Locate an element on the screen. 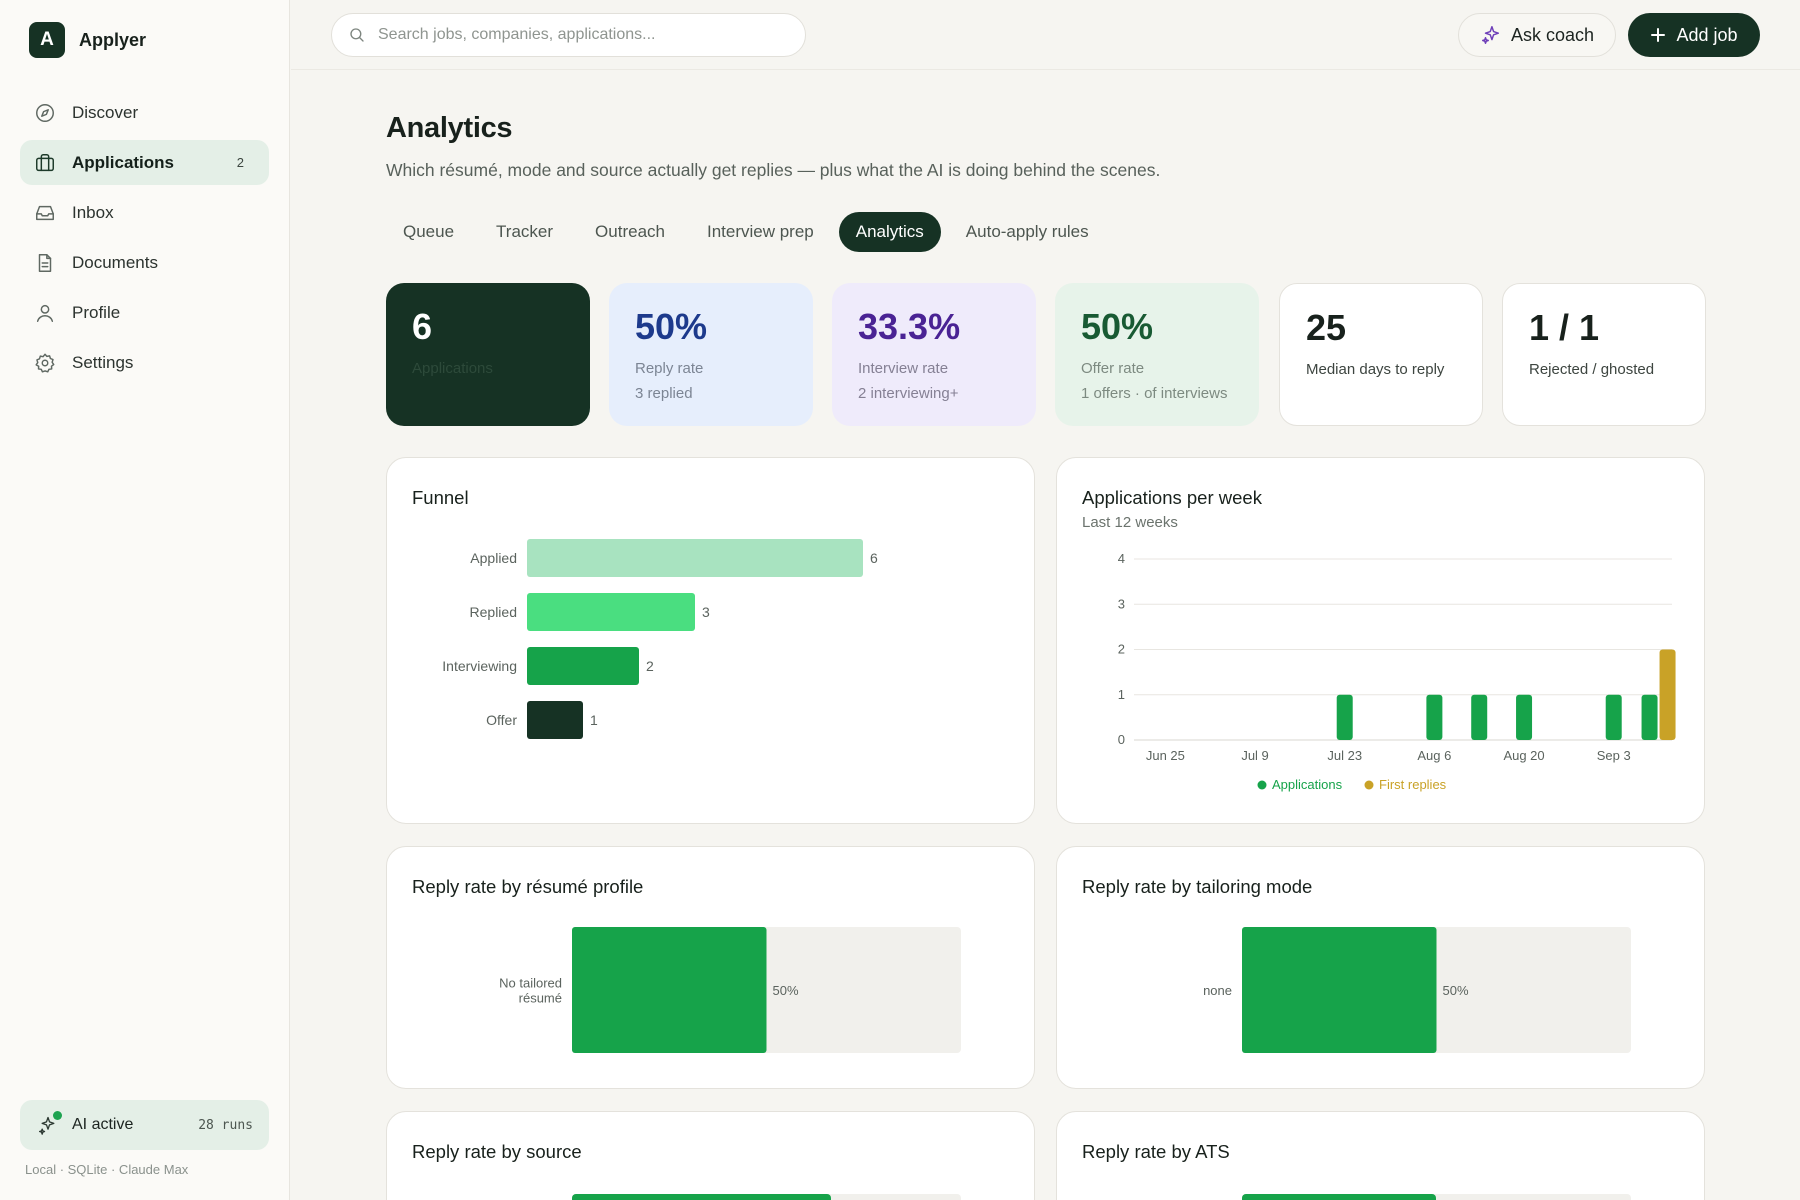 Image resolution: width=1800 pixels, height=1200 pixels. panel-subtitle: Last 12 weeks is located at coordinates (1130, 522).